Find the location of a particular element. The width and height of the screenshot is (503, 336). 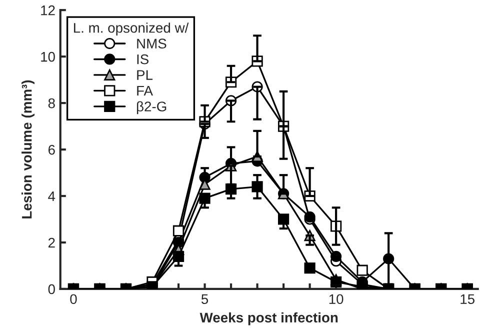

y-axis-title: Lesion volume (mm³) is located at coordinates (28, 149).